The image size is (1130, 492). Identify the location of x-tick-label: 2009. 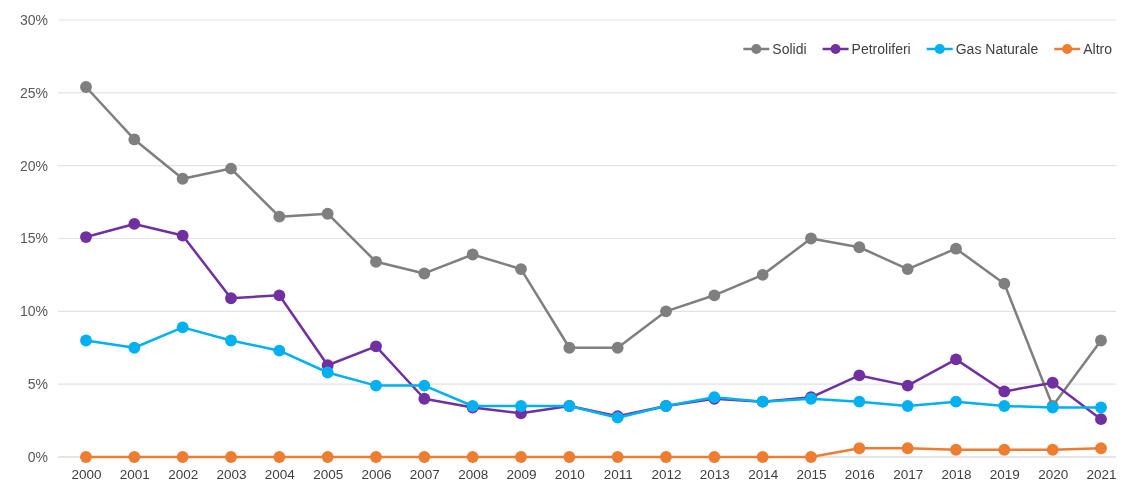
(521, 474).